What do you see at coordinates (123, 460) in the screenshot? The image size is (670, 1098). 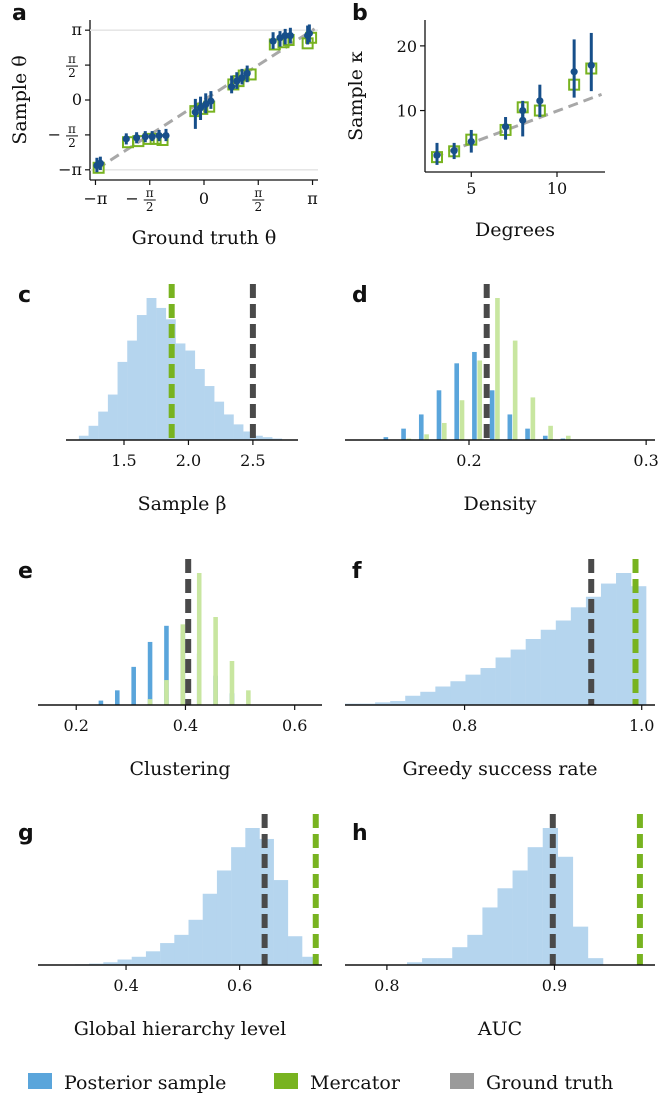 I see `x-tick-label: 1.5` at bounding box center [123, 460].